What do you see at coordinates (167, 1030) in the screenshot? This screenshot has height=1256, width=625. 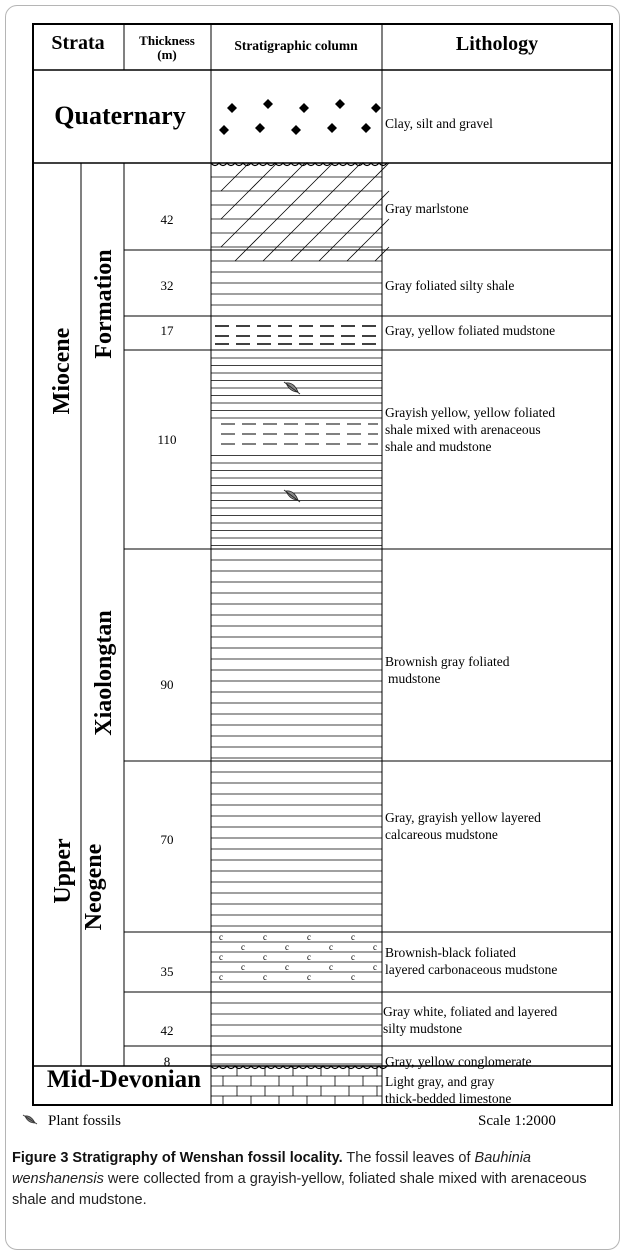 I see `thickness-row-8: 42` at bounding box center [167, 1030].